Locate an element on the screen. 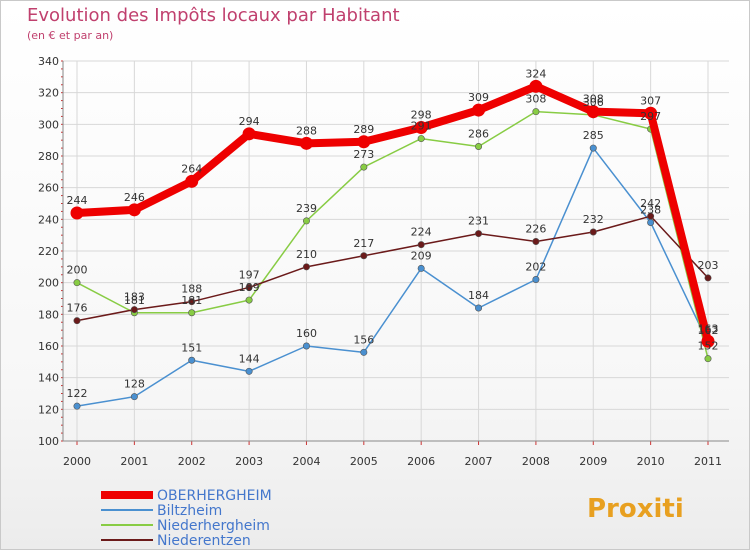 The height and width of the screenshot is (551, 750). x-tick-label: 2006 is located at coordinates (421, 461).